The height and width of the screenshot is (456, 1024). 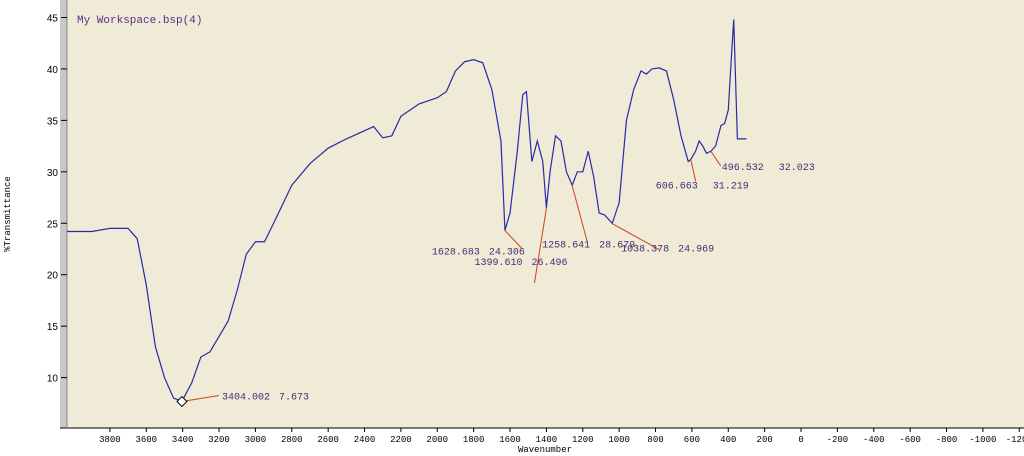 What do you see at coordinates (696, 250) in the screenshot?
I see `peak-y-label: 24.969` at bounding box center [696, 250].